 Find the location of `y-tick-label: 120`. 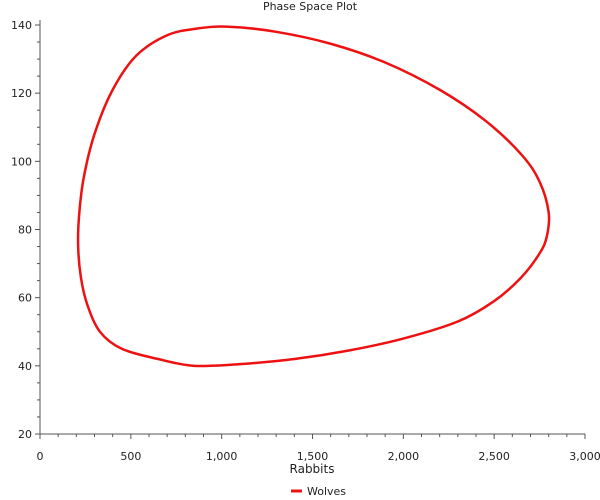

y-tick-label: 120 is located at coordinates (21, 93).